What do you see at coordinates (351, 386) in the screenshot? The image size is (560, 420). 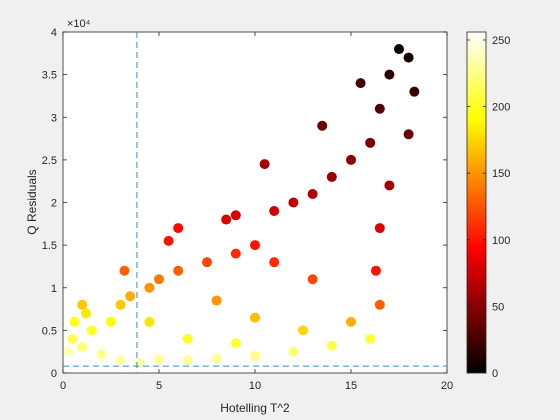 I see `x-tick-label: 15` at bounding box center [351, 386].